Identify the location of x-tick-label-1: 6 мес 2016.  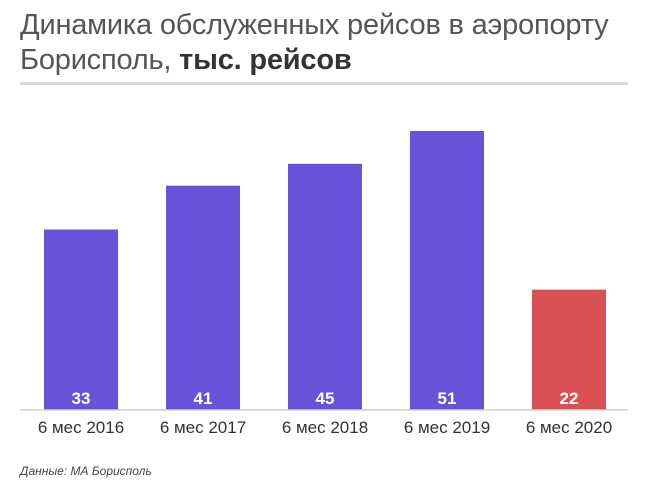
(81, 427).